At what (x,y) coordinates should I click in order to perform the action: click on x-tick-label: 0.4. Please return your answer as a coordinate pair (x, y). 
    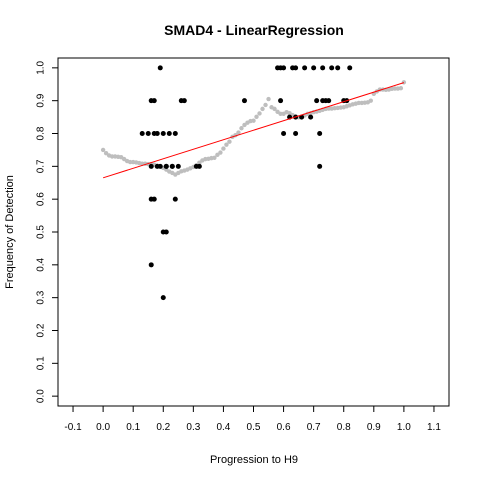
    Looking at the image, I should click on (223, 427).